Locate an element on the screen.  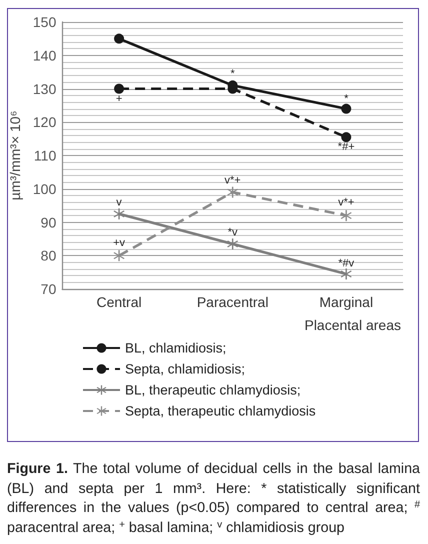
annotation: *v is located at coordinates (233, 232).